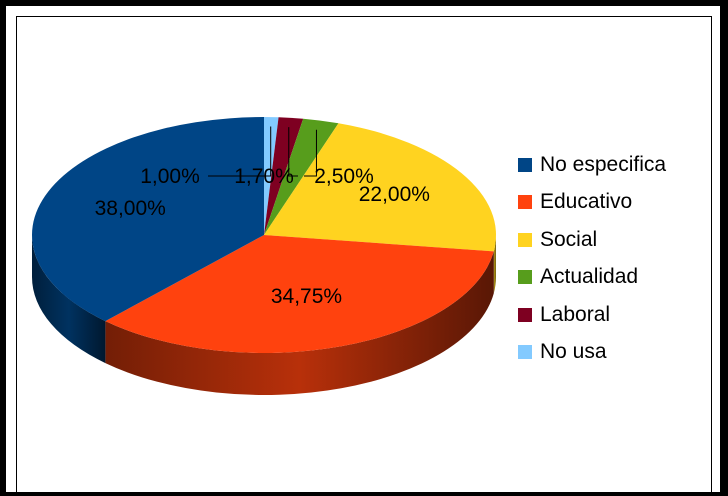 The image size is (728, 496). What do you see at coordinates (586, 202) in the screenshot?
I see `legend-label: Educativo` at bounding box center [586, 202].